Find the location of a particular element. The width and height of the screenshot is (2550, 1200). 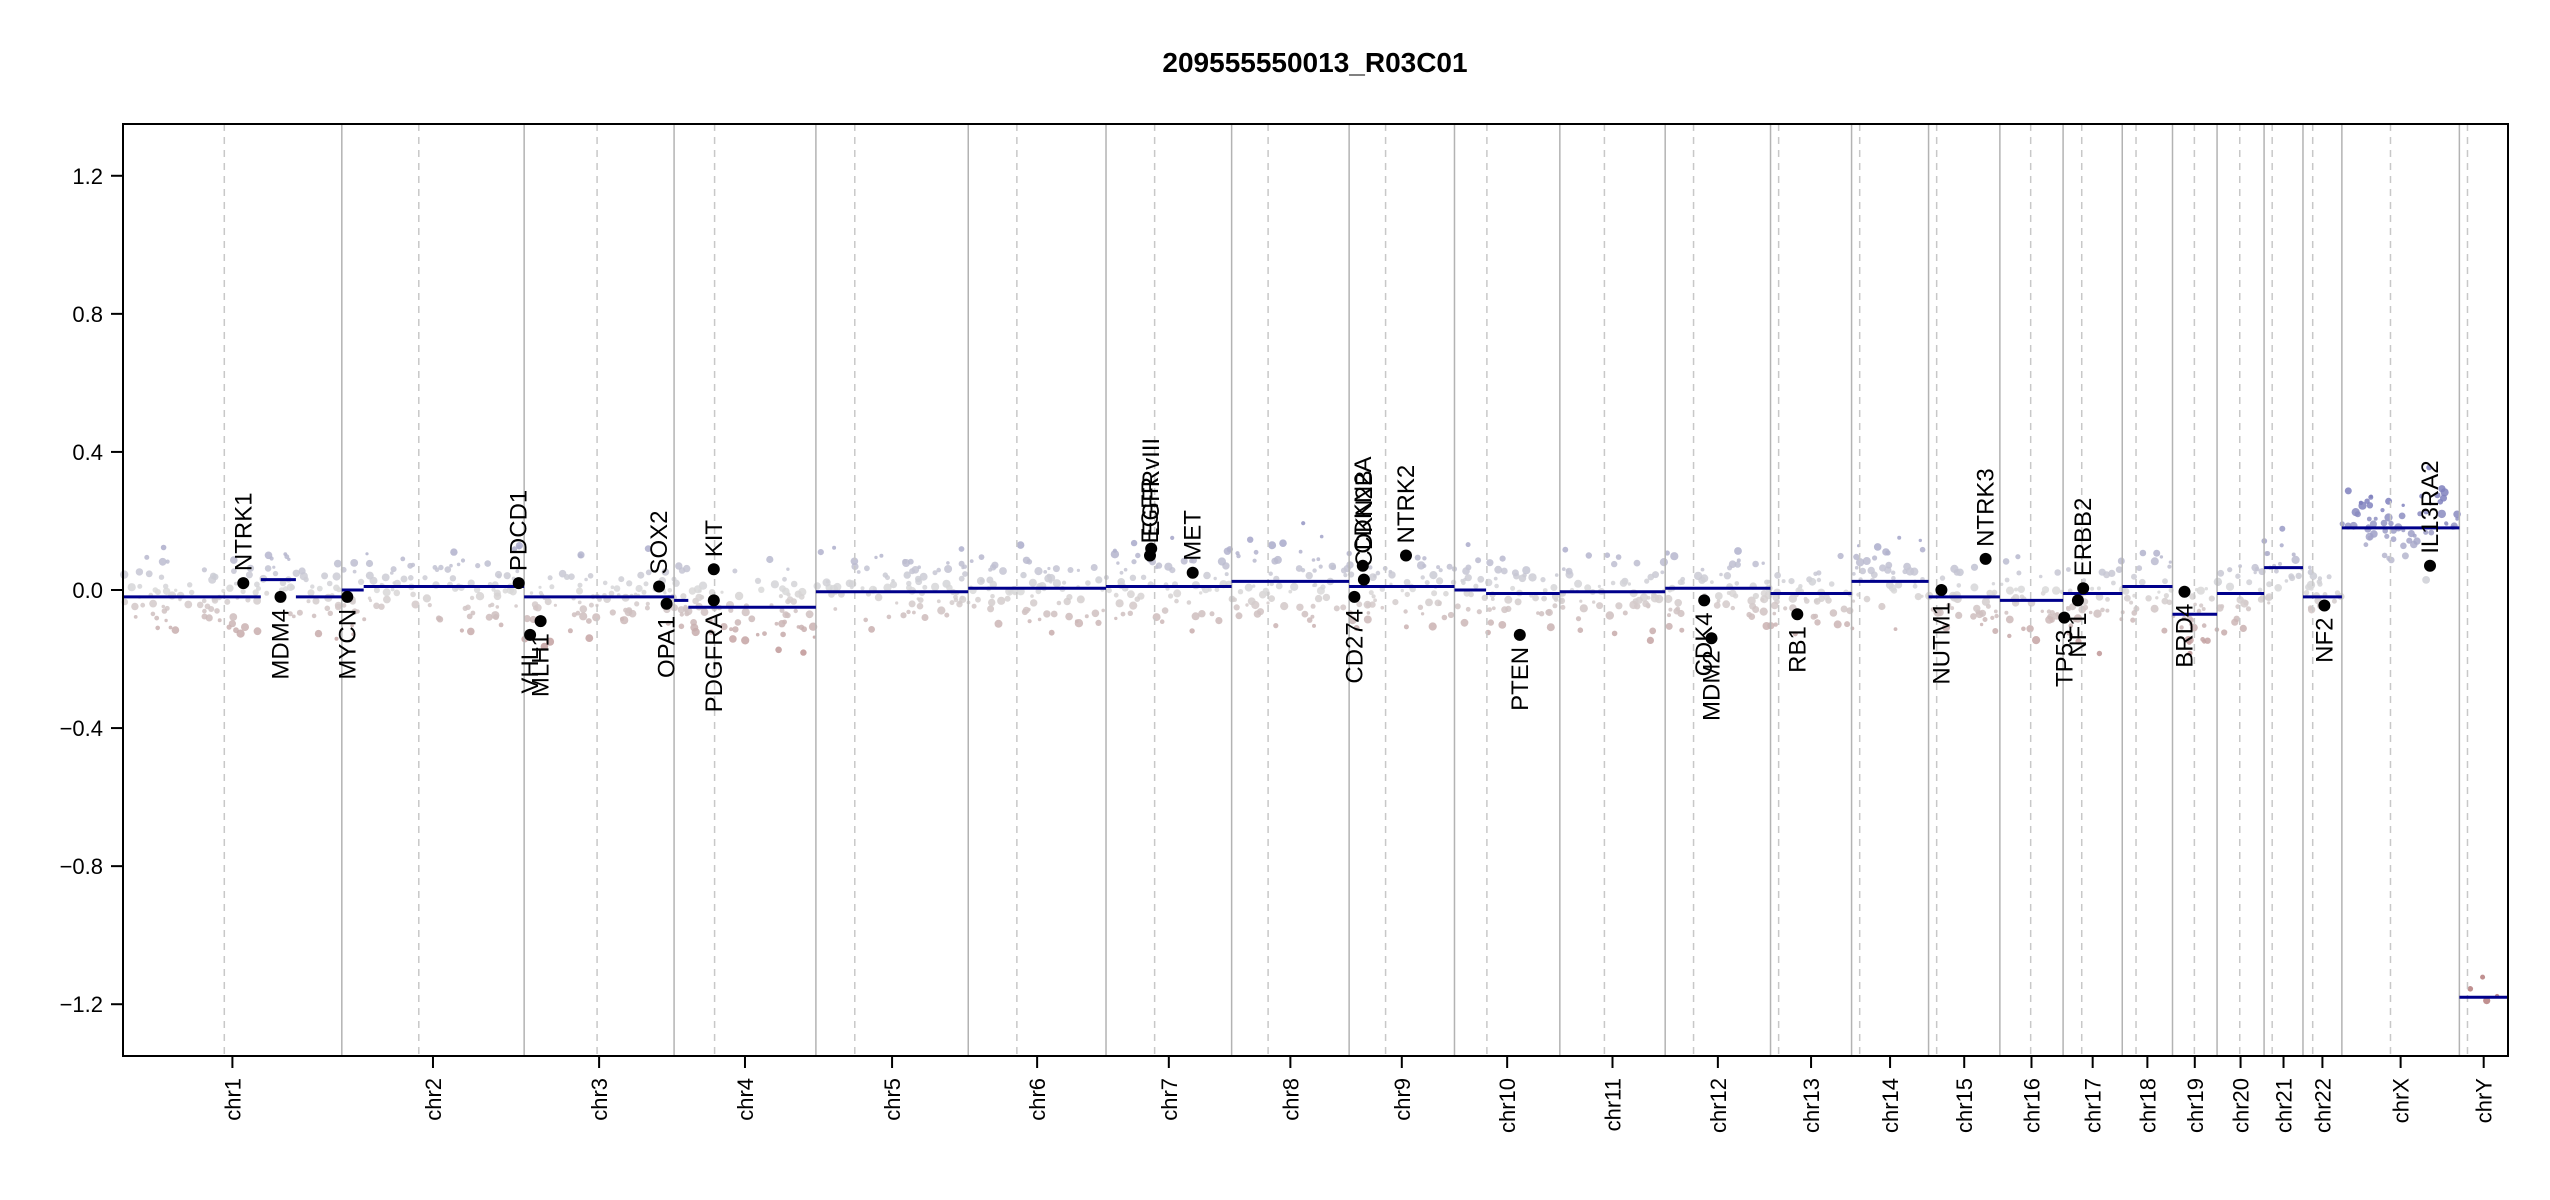

gene-label: SOX2 is located at coordinates (659, 542).